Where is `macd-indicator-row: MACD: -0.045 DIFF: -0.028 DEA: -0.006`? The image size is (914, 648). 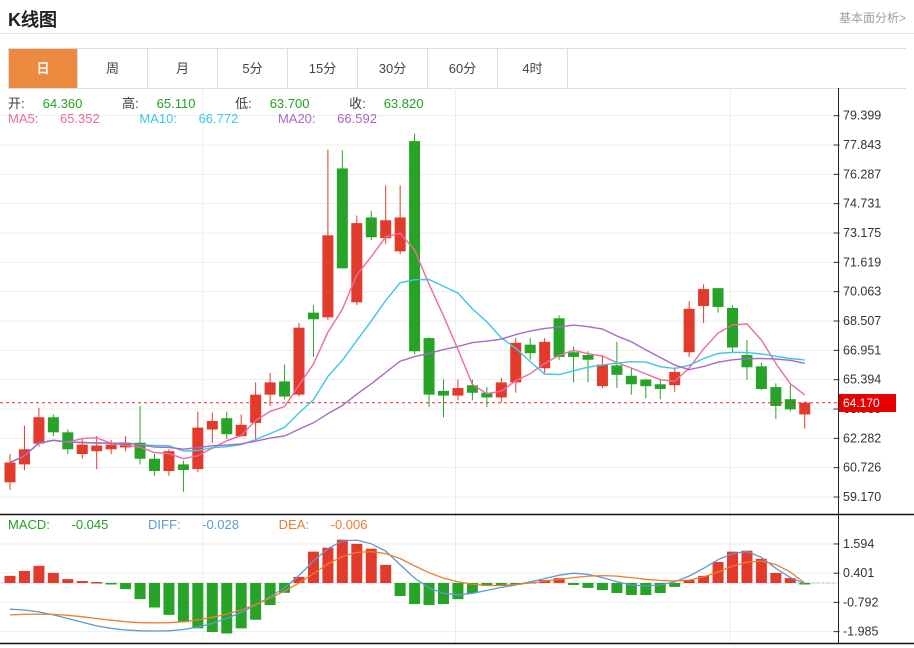 macd-indicator-row: MACD: -0.045 DIFF: -0.028 DEA: -0.006 is located at coordinates (205, 524).